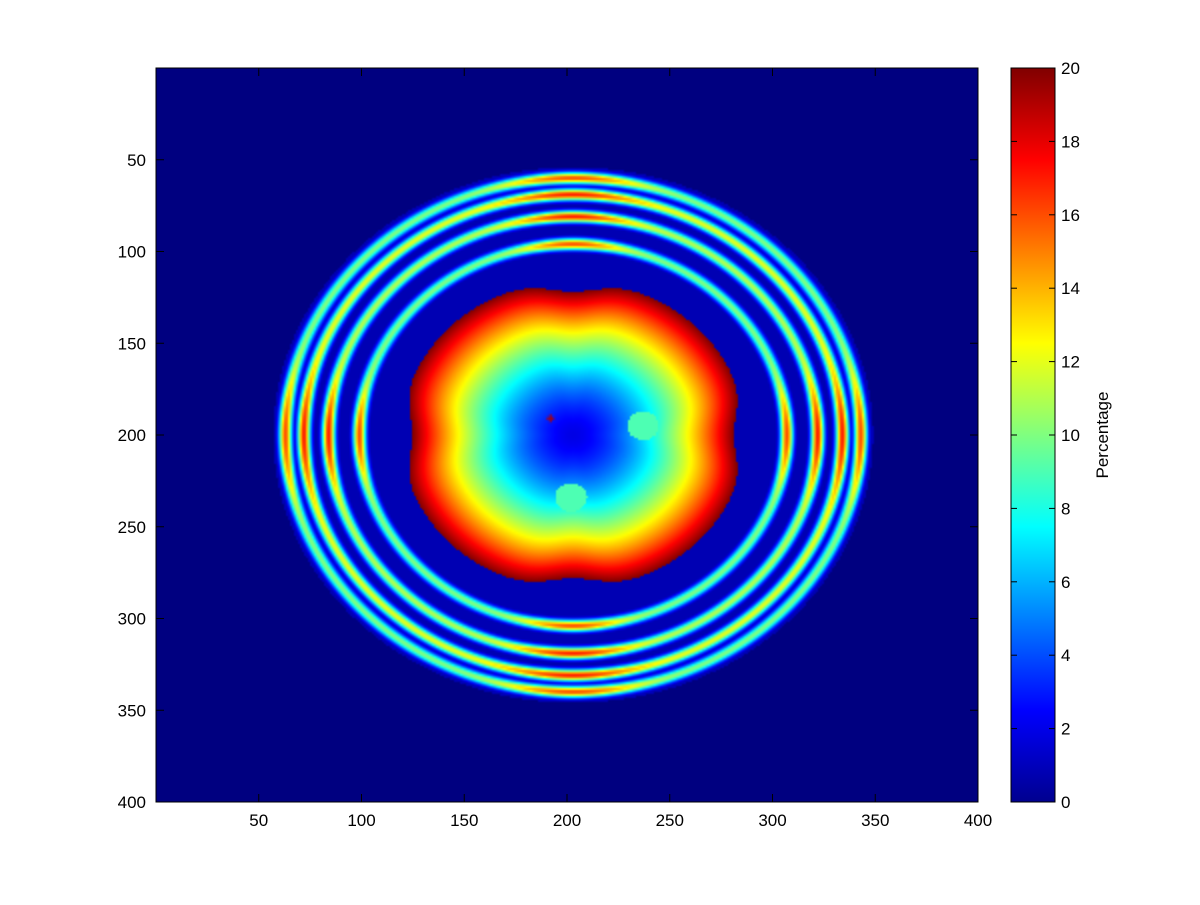  I want to click on colorbar-tick-label: 14, so click(1070, 288).